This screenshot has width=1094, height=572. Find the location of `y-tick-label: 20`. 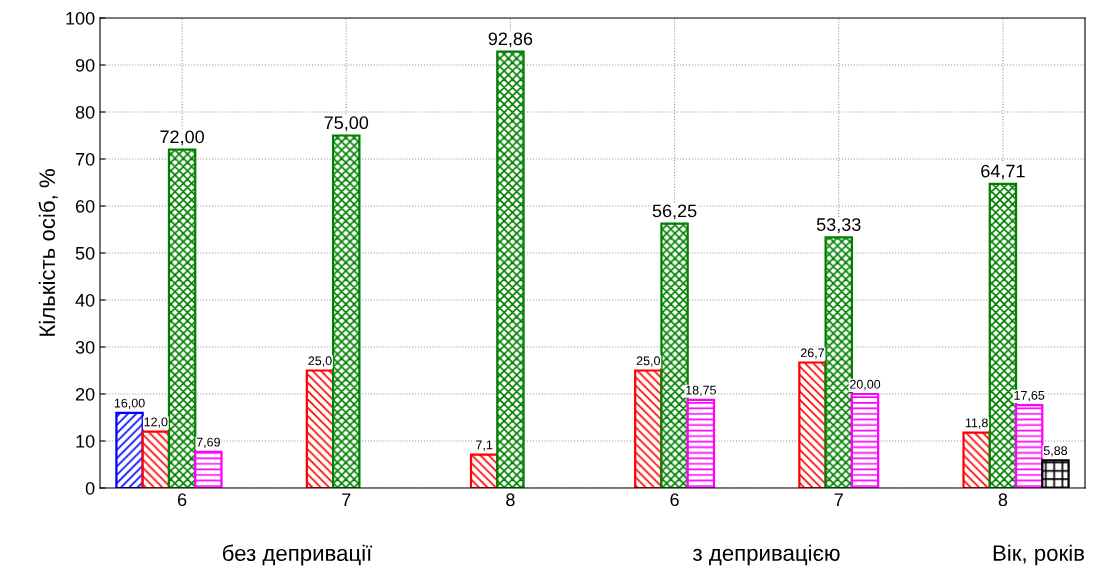

y-tick-label: 20 is located at coordinates (85, 394).